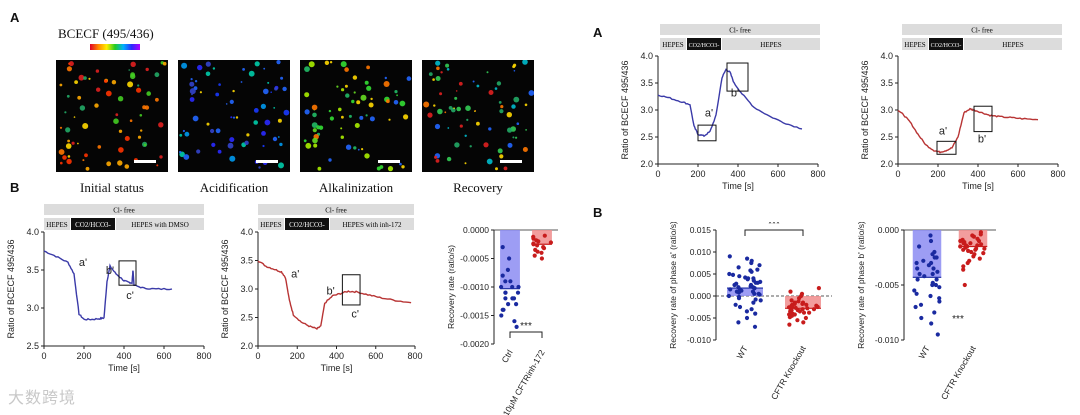 The image size is (1080, 415). What do you see at coordinates (478, 115) in the screenshot?
I see `micrograph-image` at bounding box center [478, 115].